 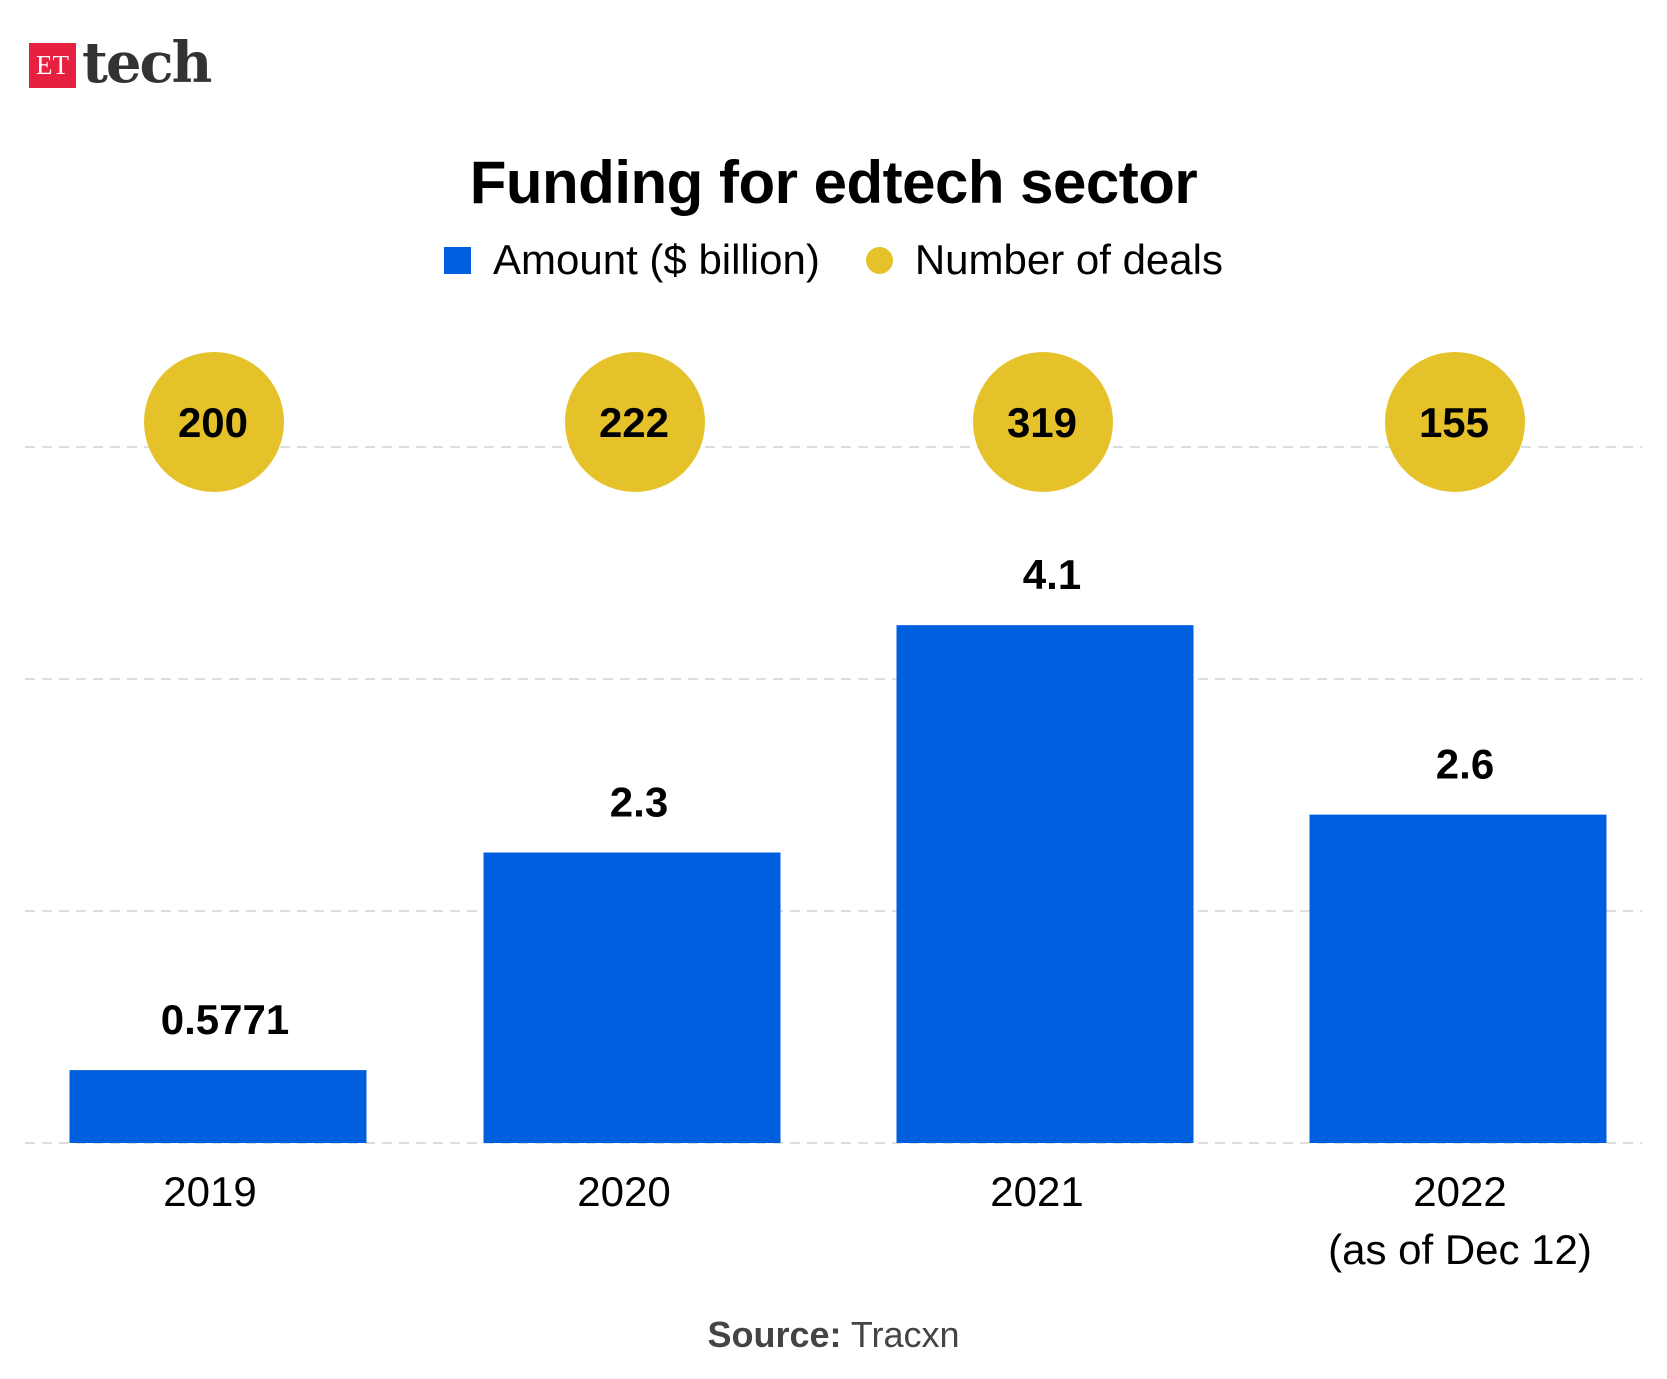 What do you see at coordinates (225, 1019) in the screenshot?
I see `bar-value-label: 0.5771` at bounding box center [225, 1019].